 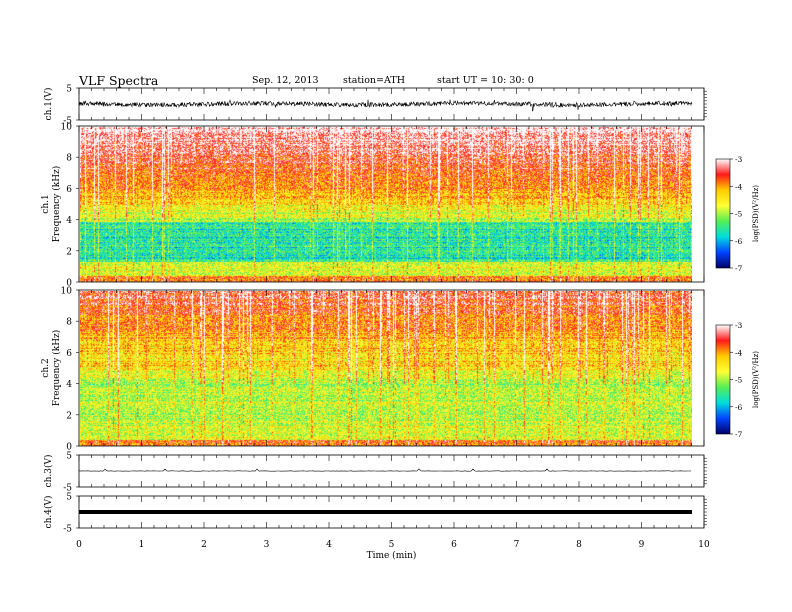 I want to click on x-tick-label: 0, so click(x=79, y=545).